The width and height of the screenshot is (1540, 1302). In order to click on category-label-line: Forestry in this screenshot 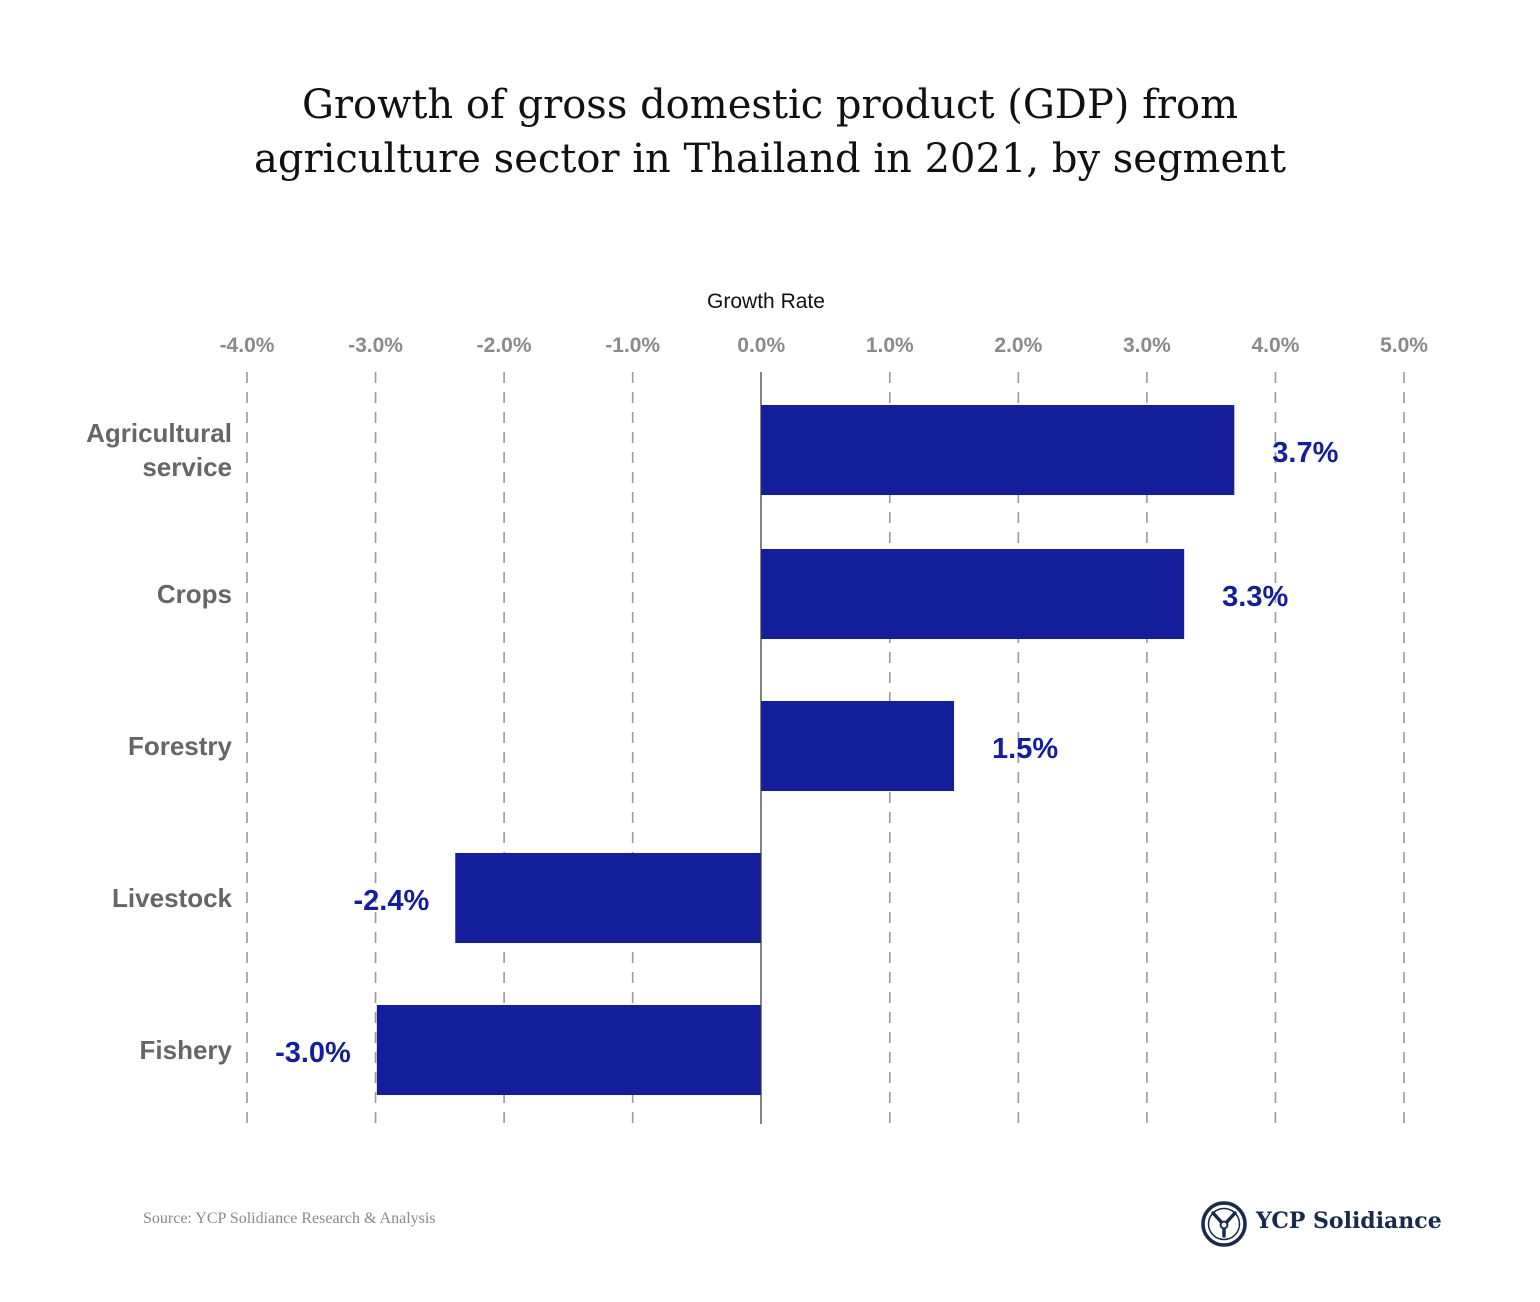, I will do `click(180, 746)`.